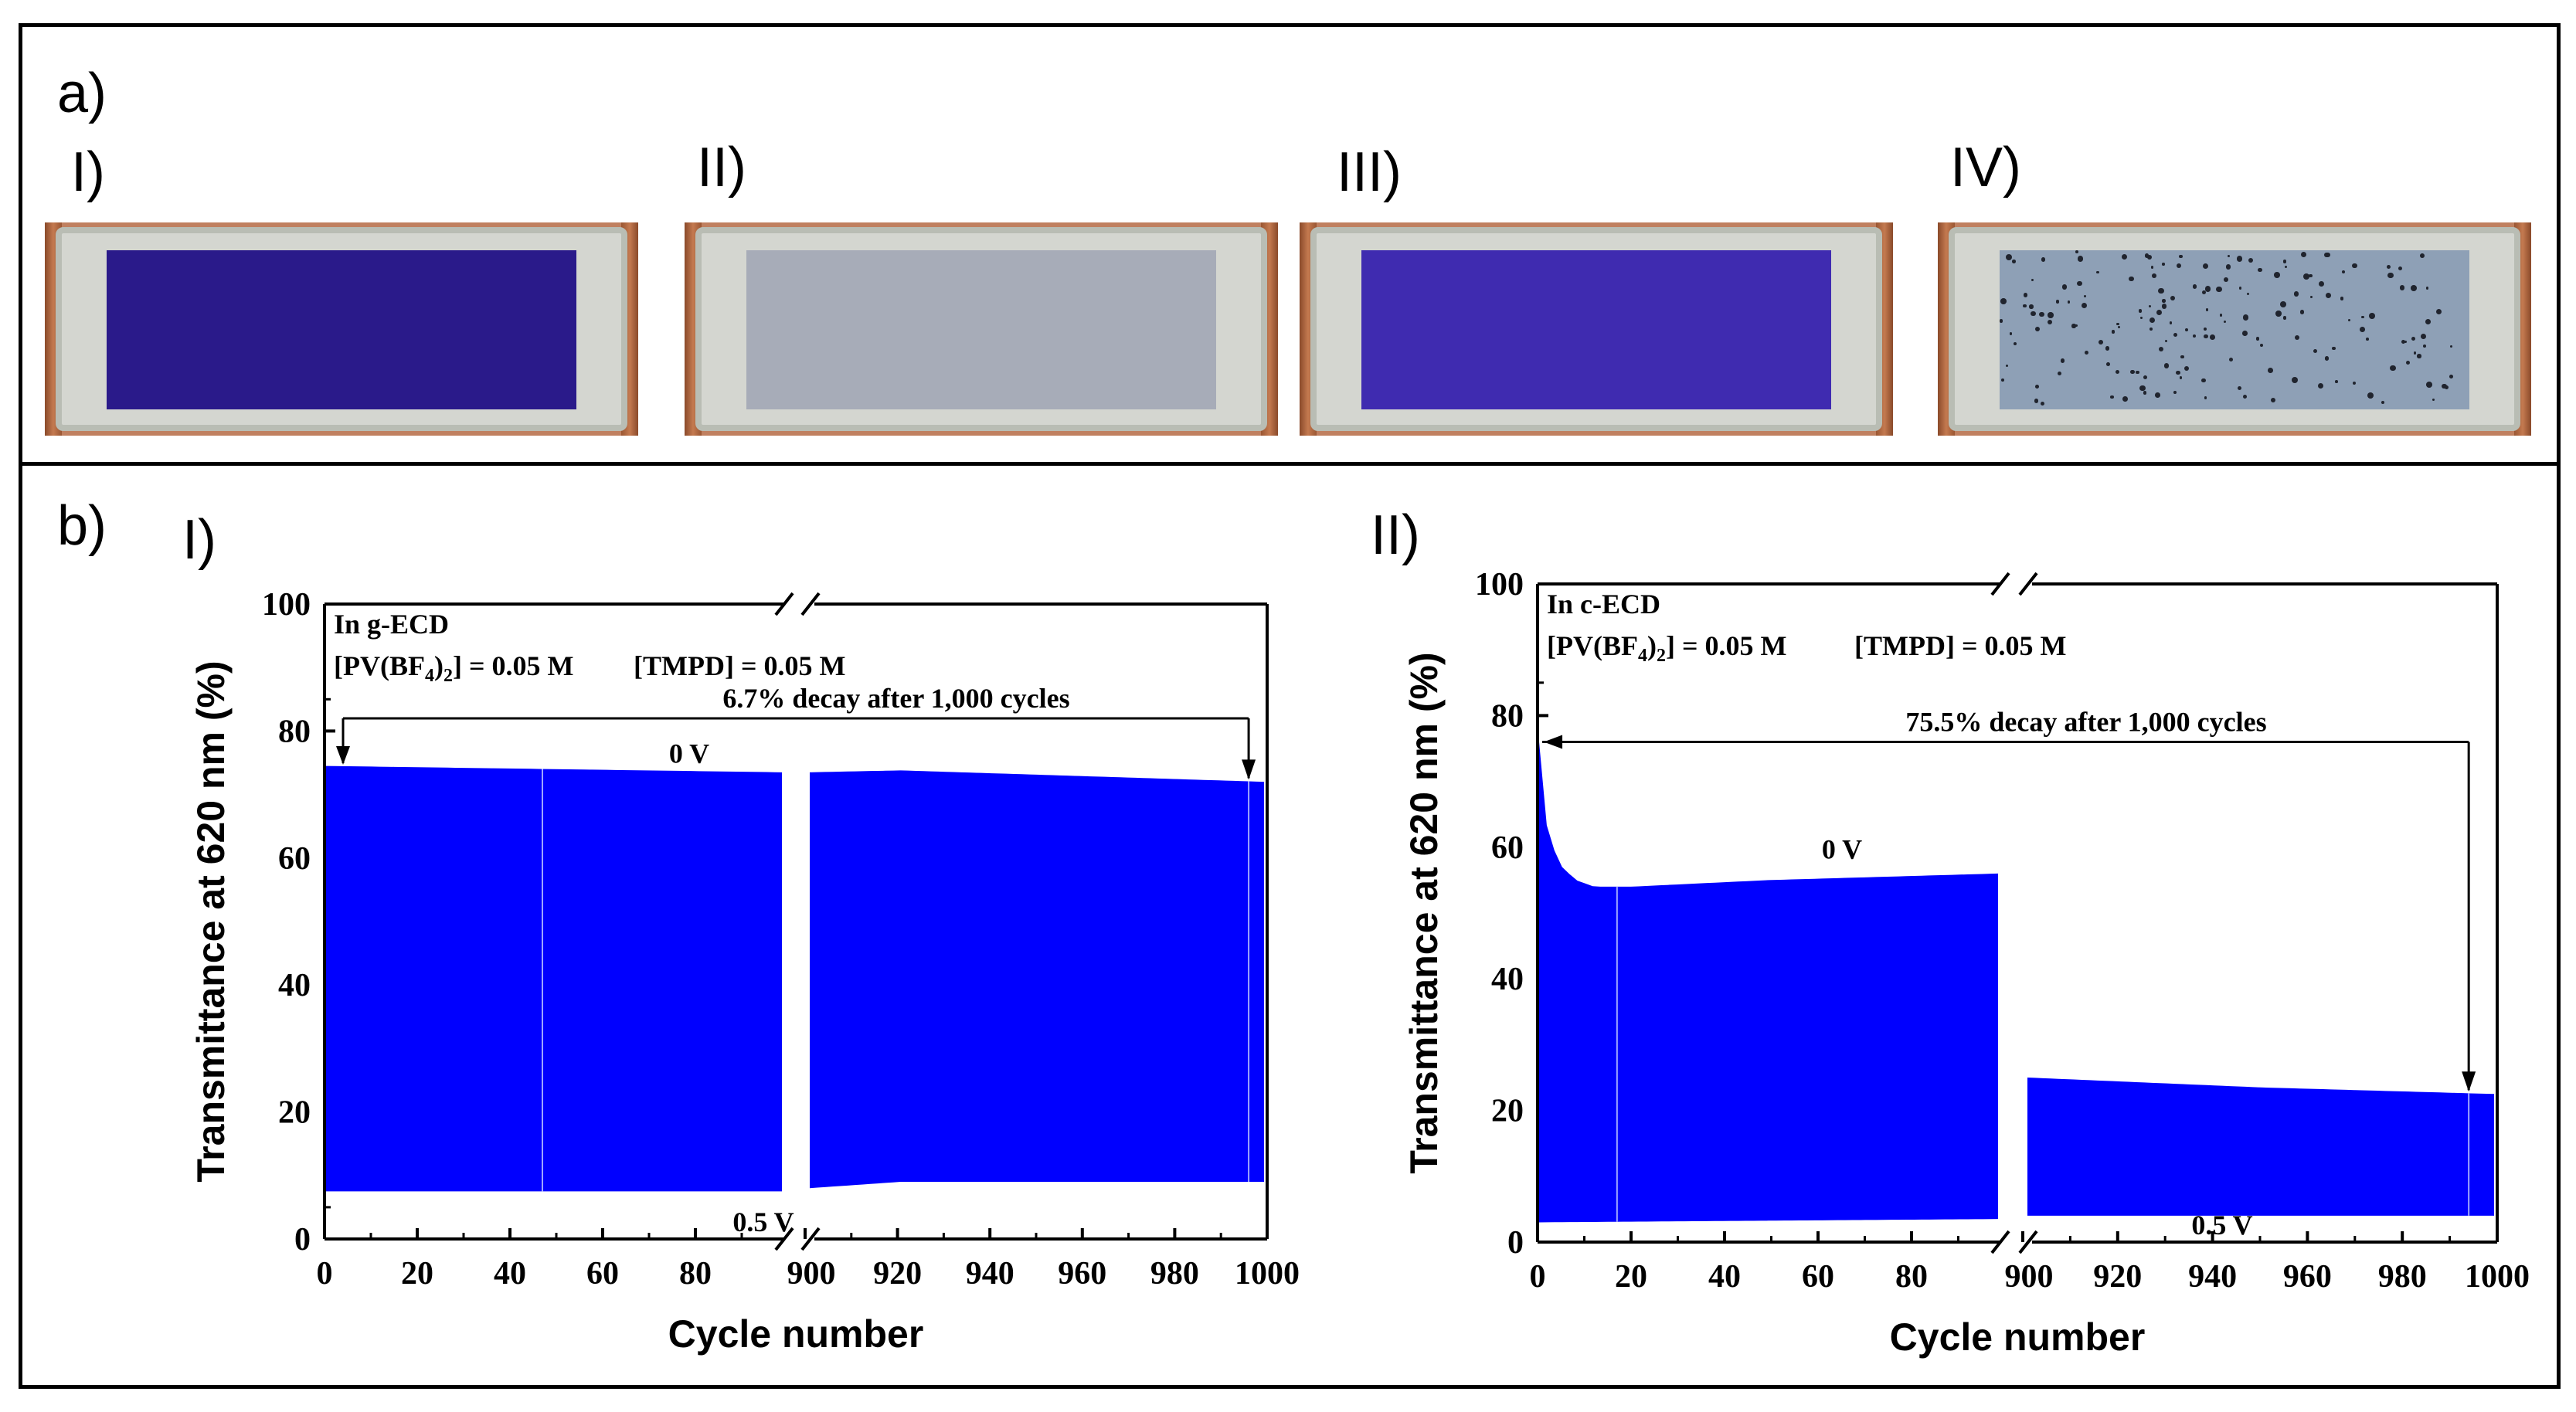 The image size is (2576, 1412). What do you see at coordinates (82, 93) in the screenshot?
I see `panel-a-label: a)` at bounding box center [82, 93].